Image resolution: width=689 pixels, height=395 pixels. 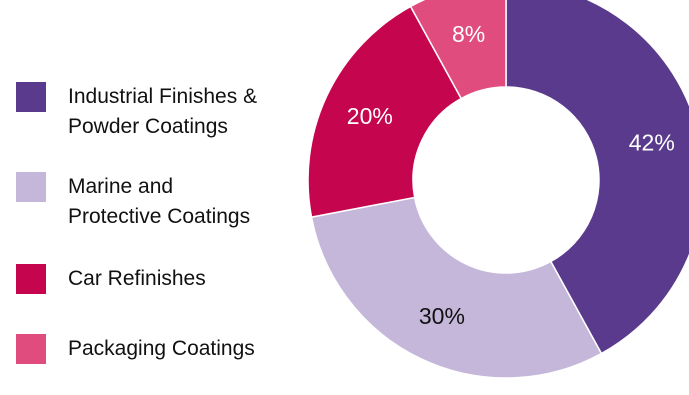 I want to click on slice-car-refinishes, so click(x=385, y=111).